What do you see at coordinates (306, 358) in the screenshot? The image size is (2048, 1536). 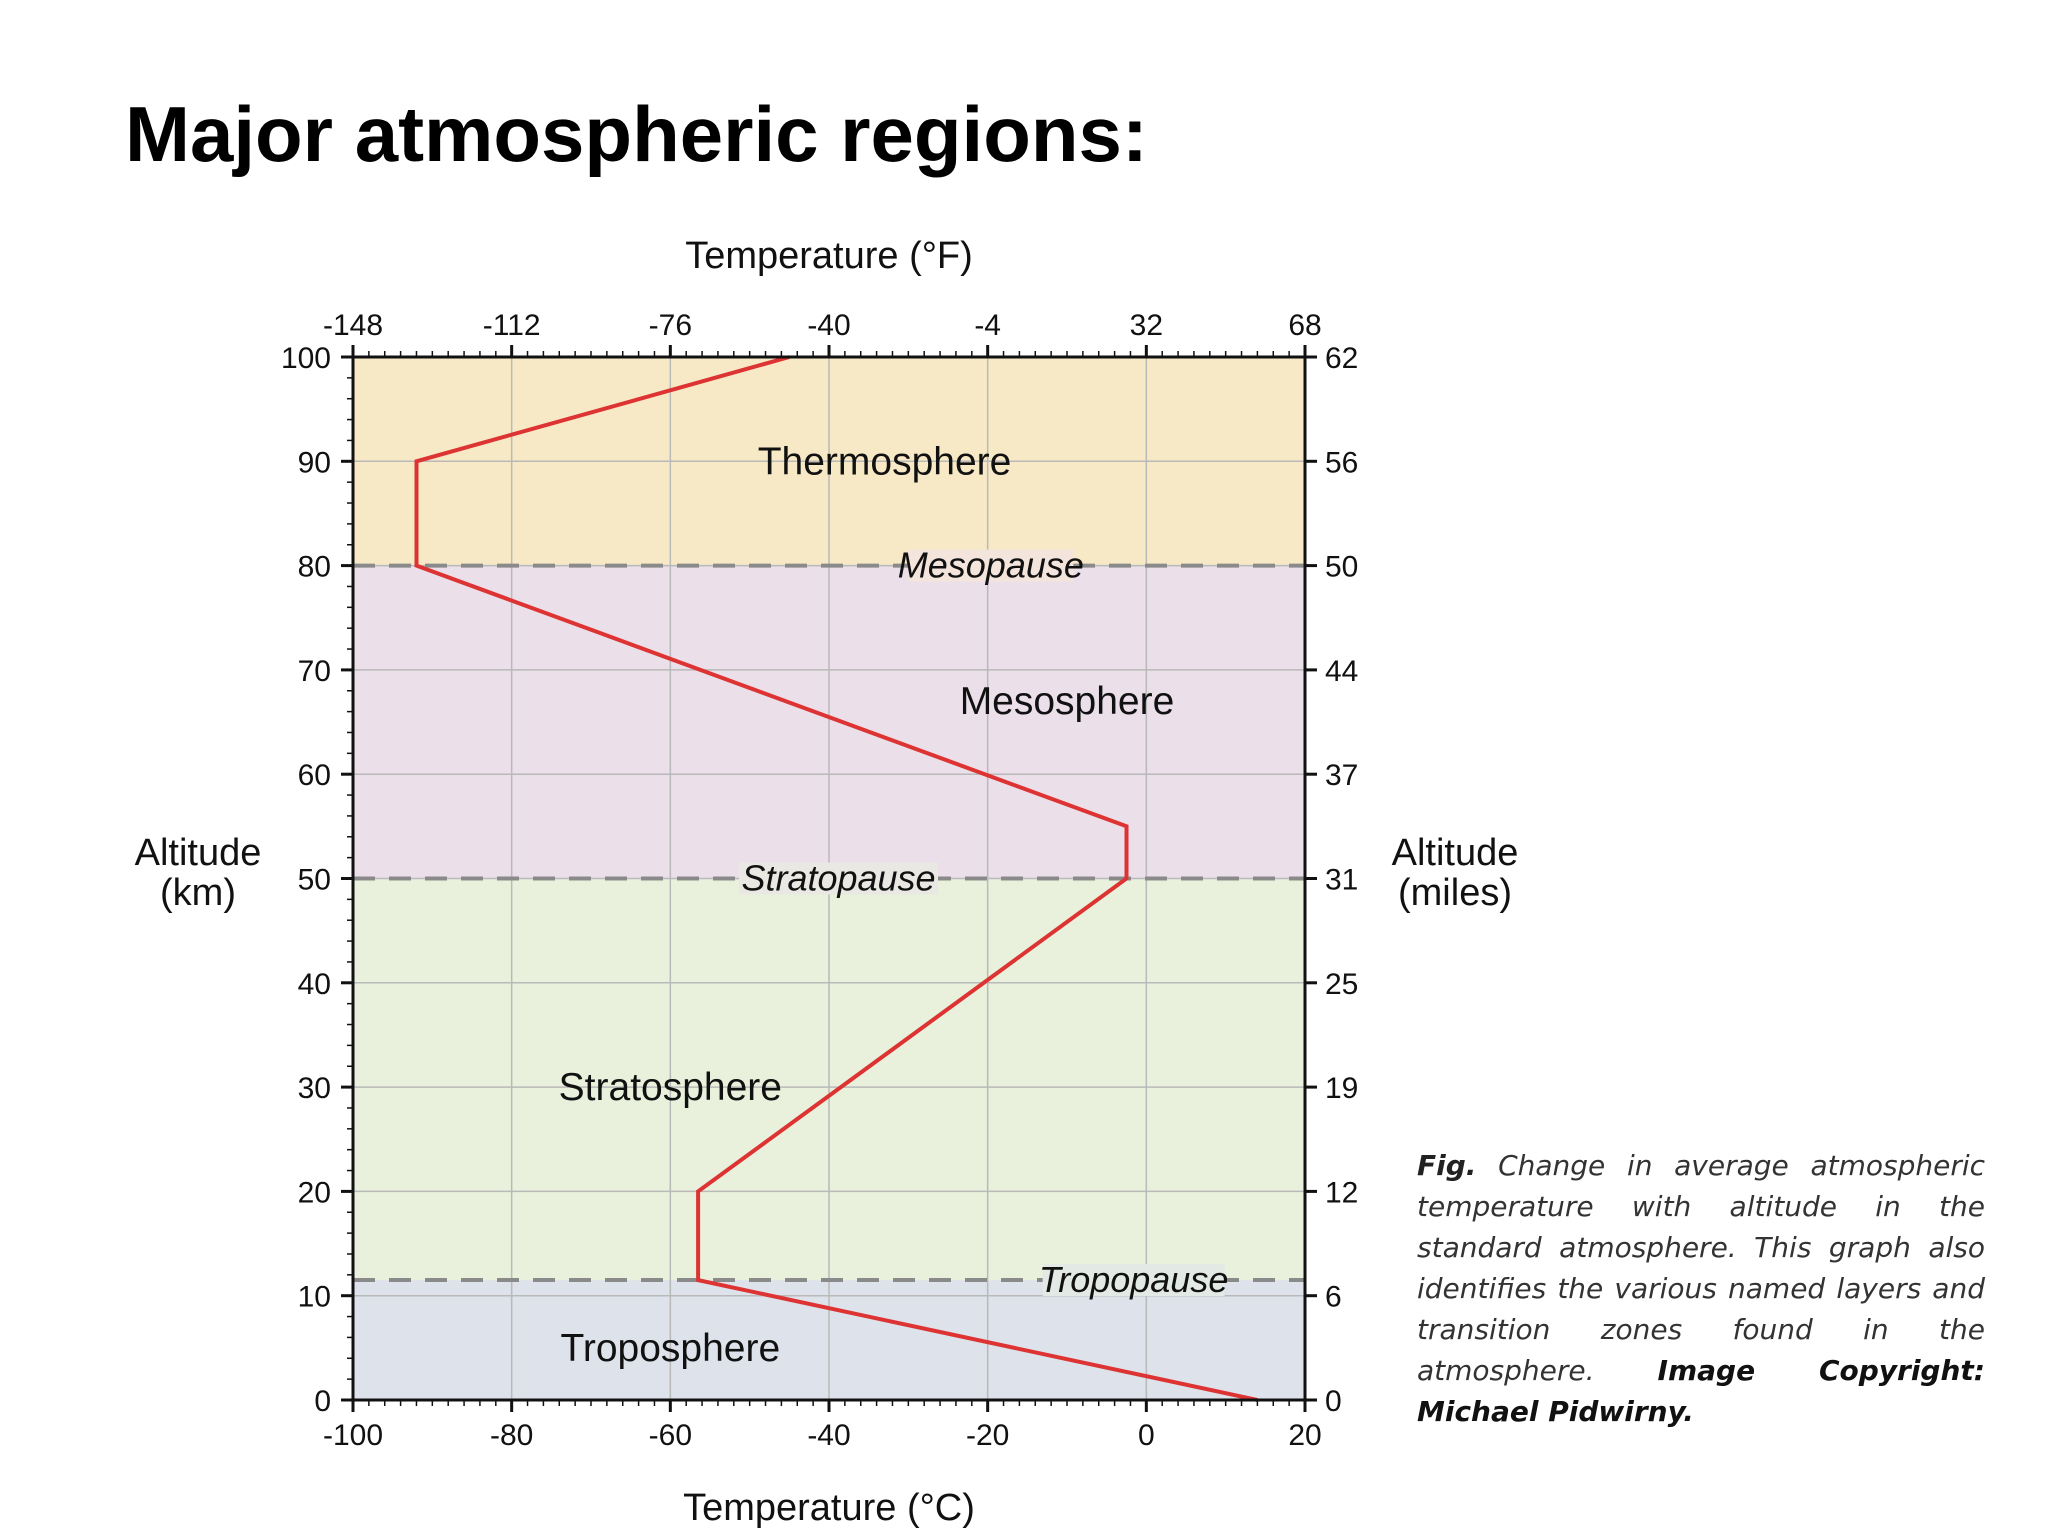 I see `y-tick-label: 100` at bounding box center [306, 358].